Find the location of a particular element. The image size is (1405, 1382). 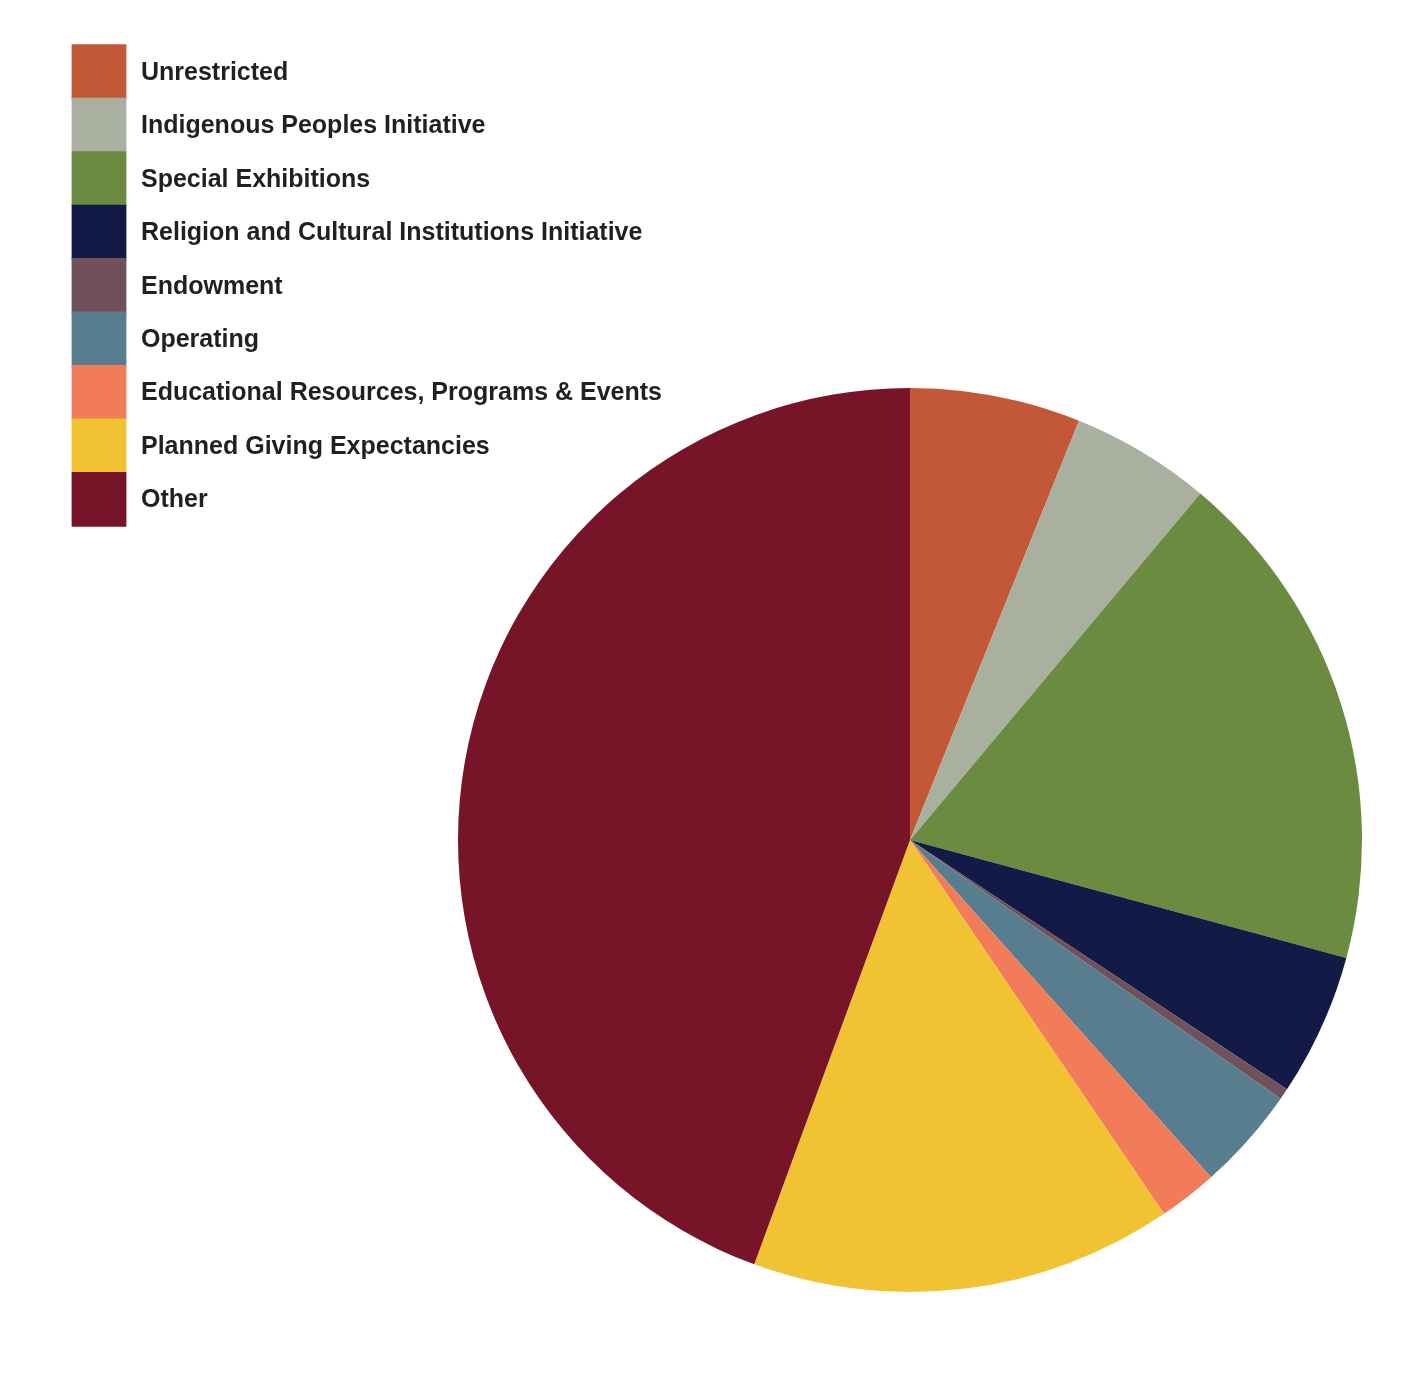

legend-label: Operating is located at coordinates (200, 337).